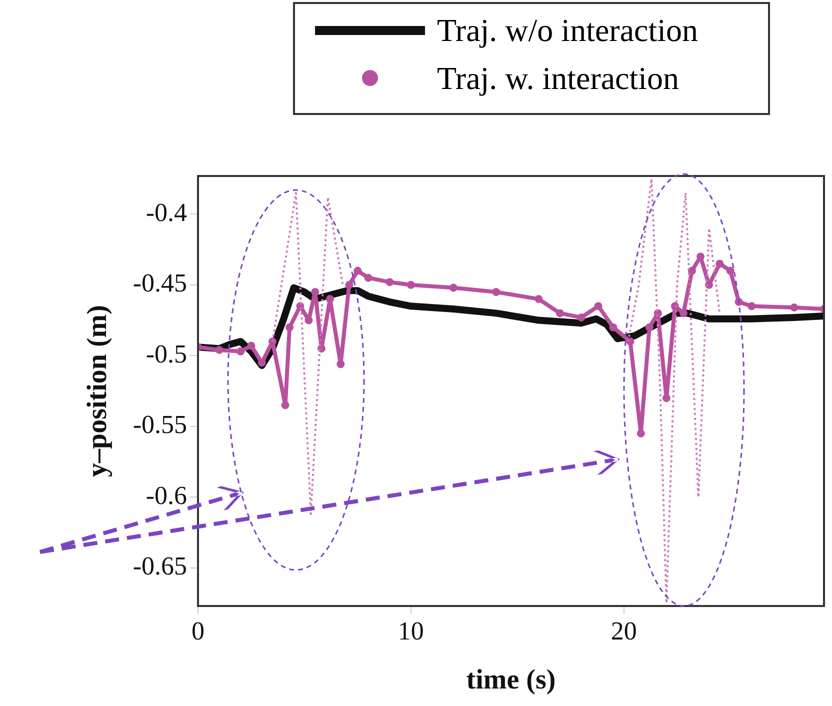  I want to click on legend-label: Traj. w/o interaction, so click(567, 30).